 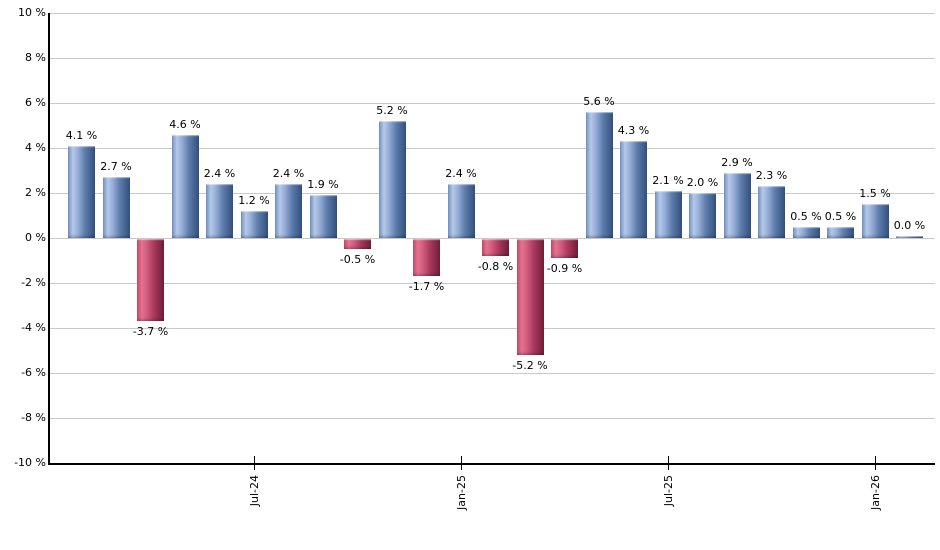 I want to click on x-tick-label-text: Jul-25, so click(x=668, y=491).